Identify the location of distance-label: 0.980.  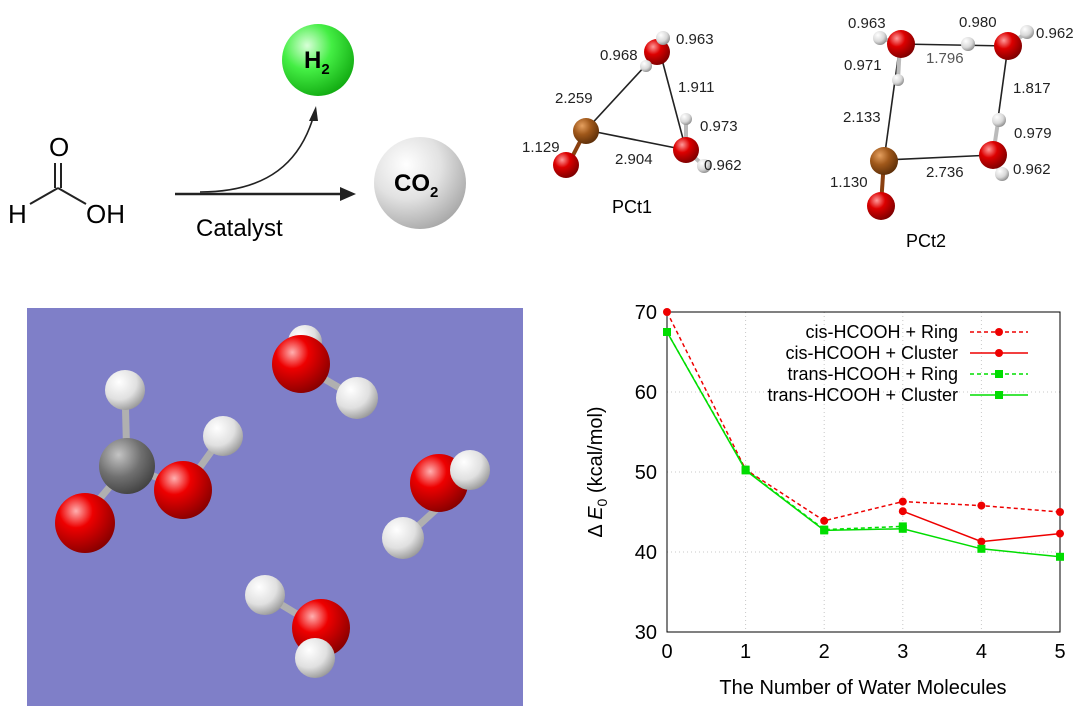
(978, 22).